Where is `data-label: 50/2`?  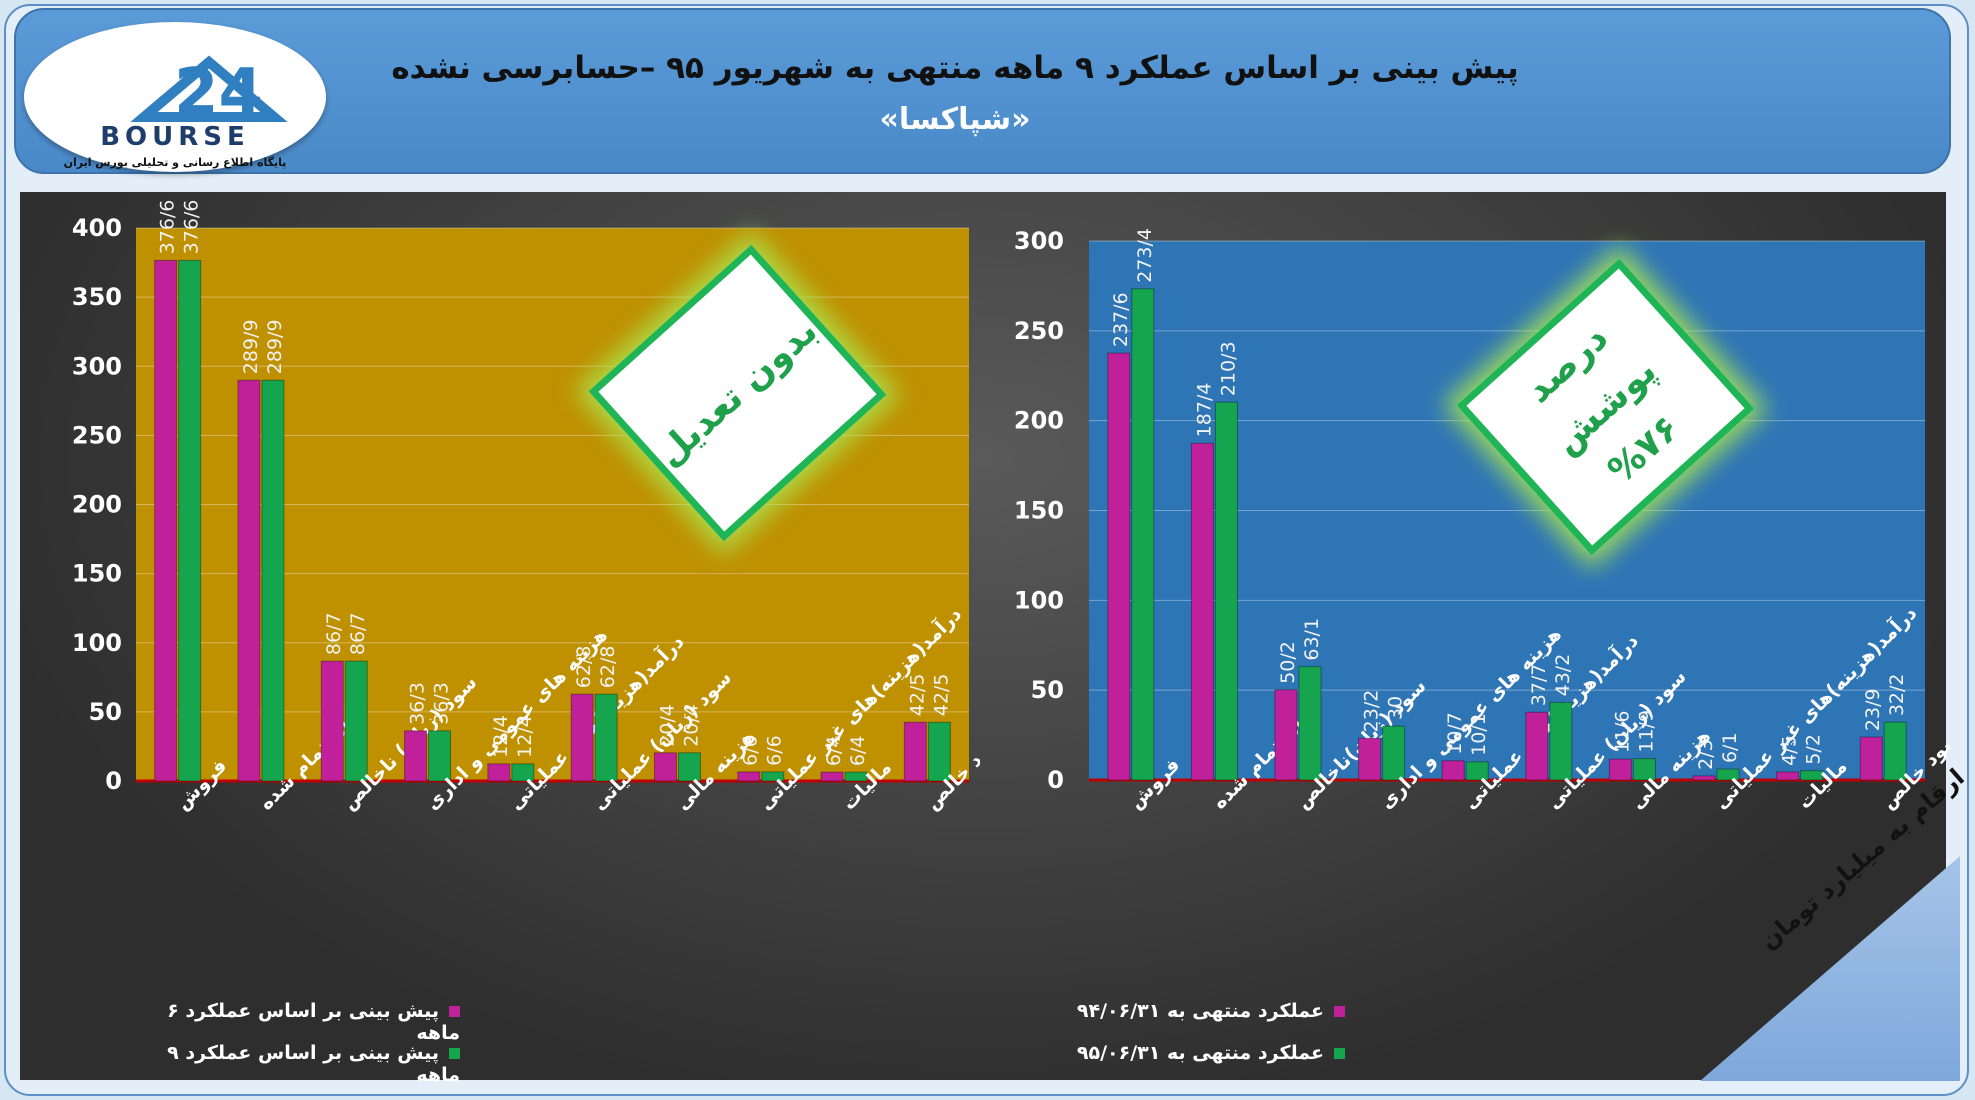
data-label: 50/2 is located at coordinates (1288, 662).